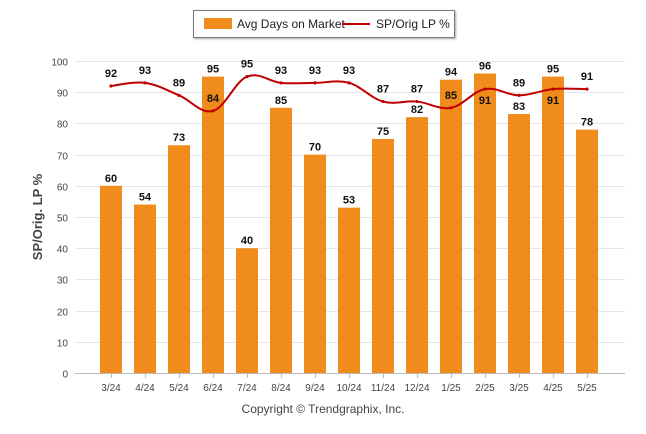 The width and height of the screenshot is (646, 434). I want to click on chart-legend: Avg Days on Market SP/Orig LP %, so click(324, 24).